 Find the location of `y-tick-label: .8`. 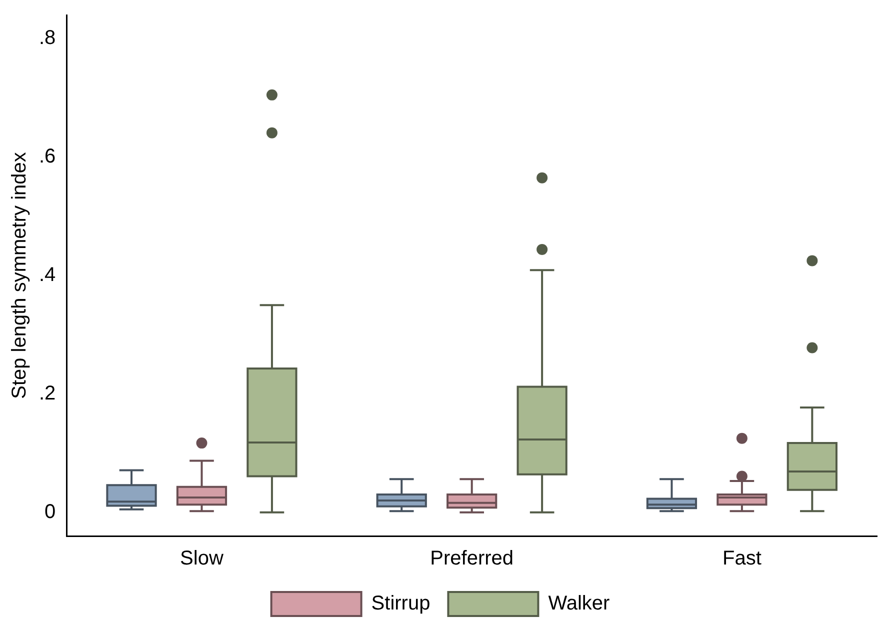

y-tick-label: .8 is located at coordinates (47, 38).